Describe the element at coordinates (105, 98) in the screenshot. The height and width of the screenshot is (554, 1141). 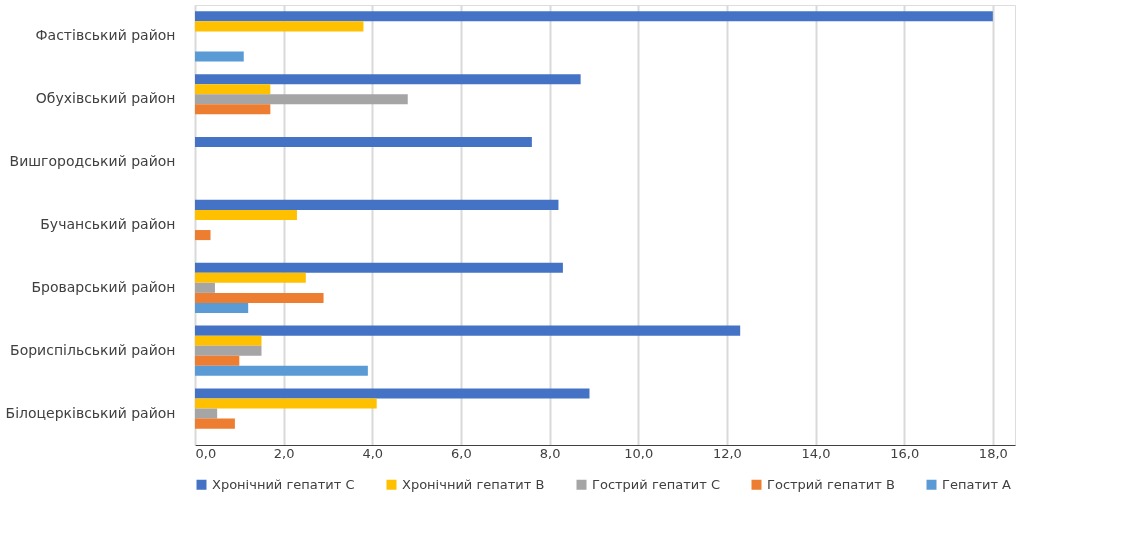
I see `y-tick-label: Обухівський район` at that location.